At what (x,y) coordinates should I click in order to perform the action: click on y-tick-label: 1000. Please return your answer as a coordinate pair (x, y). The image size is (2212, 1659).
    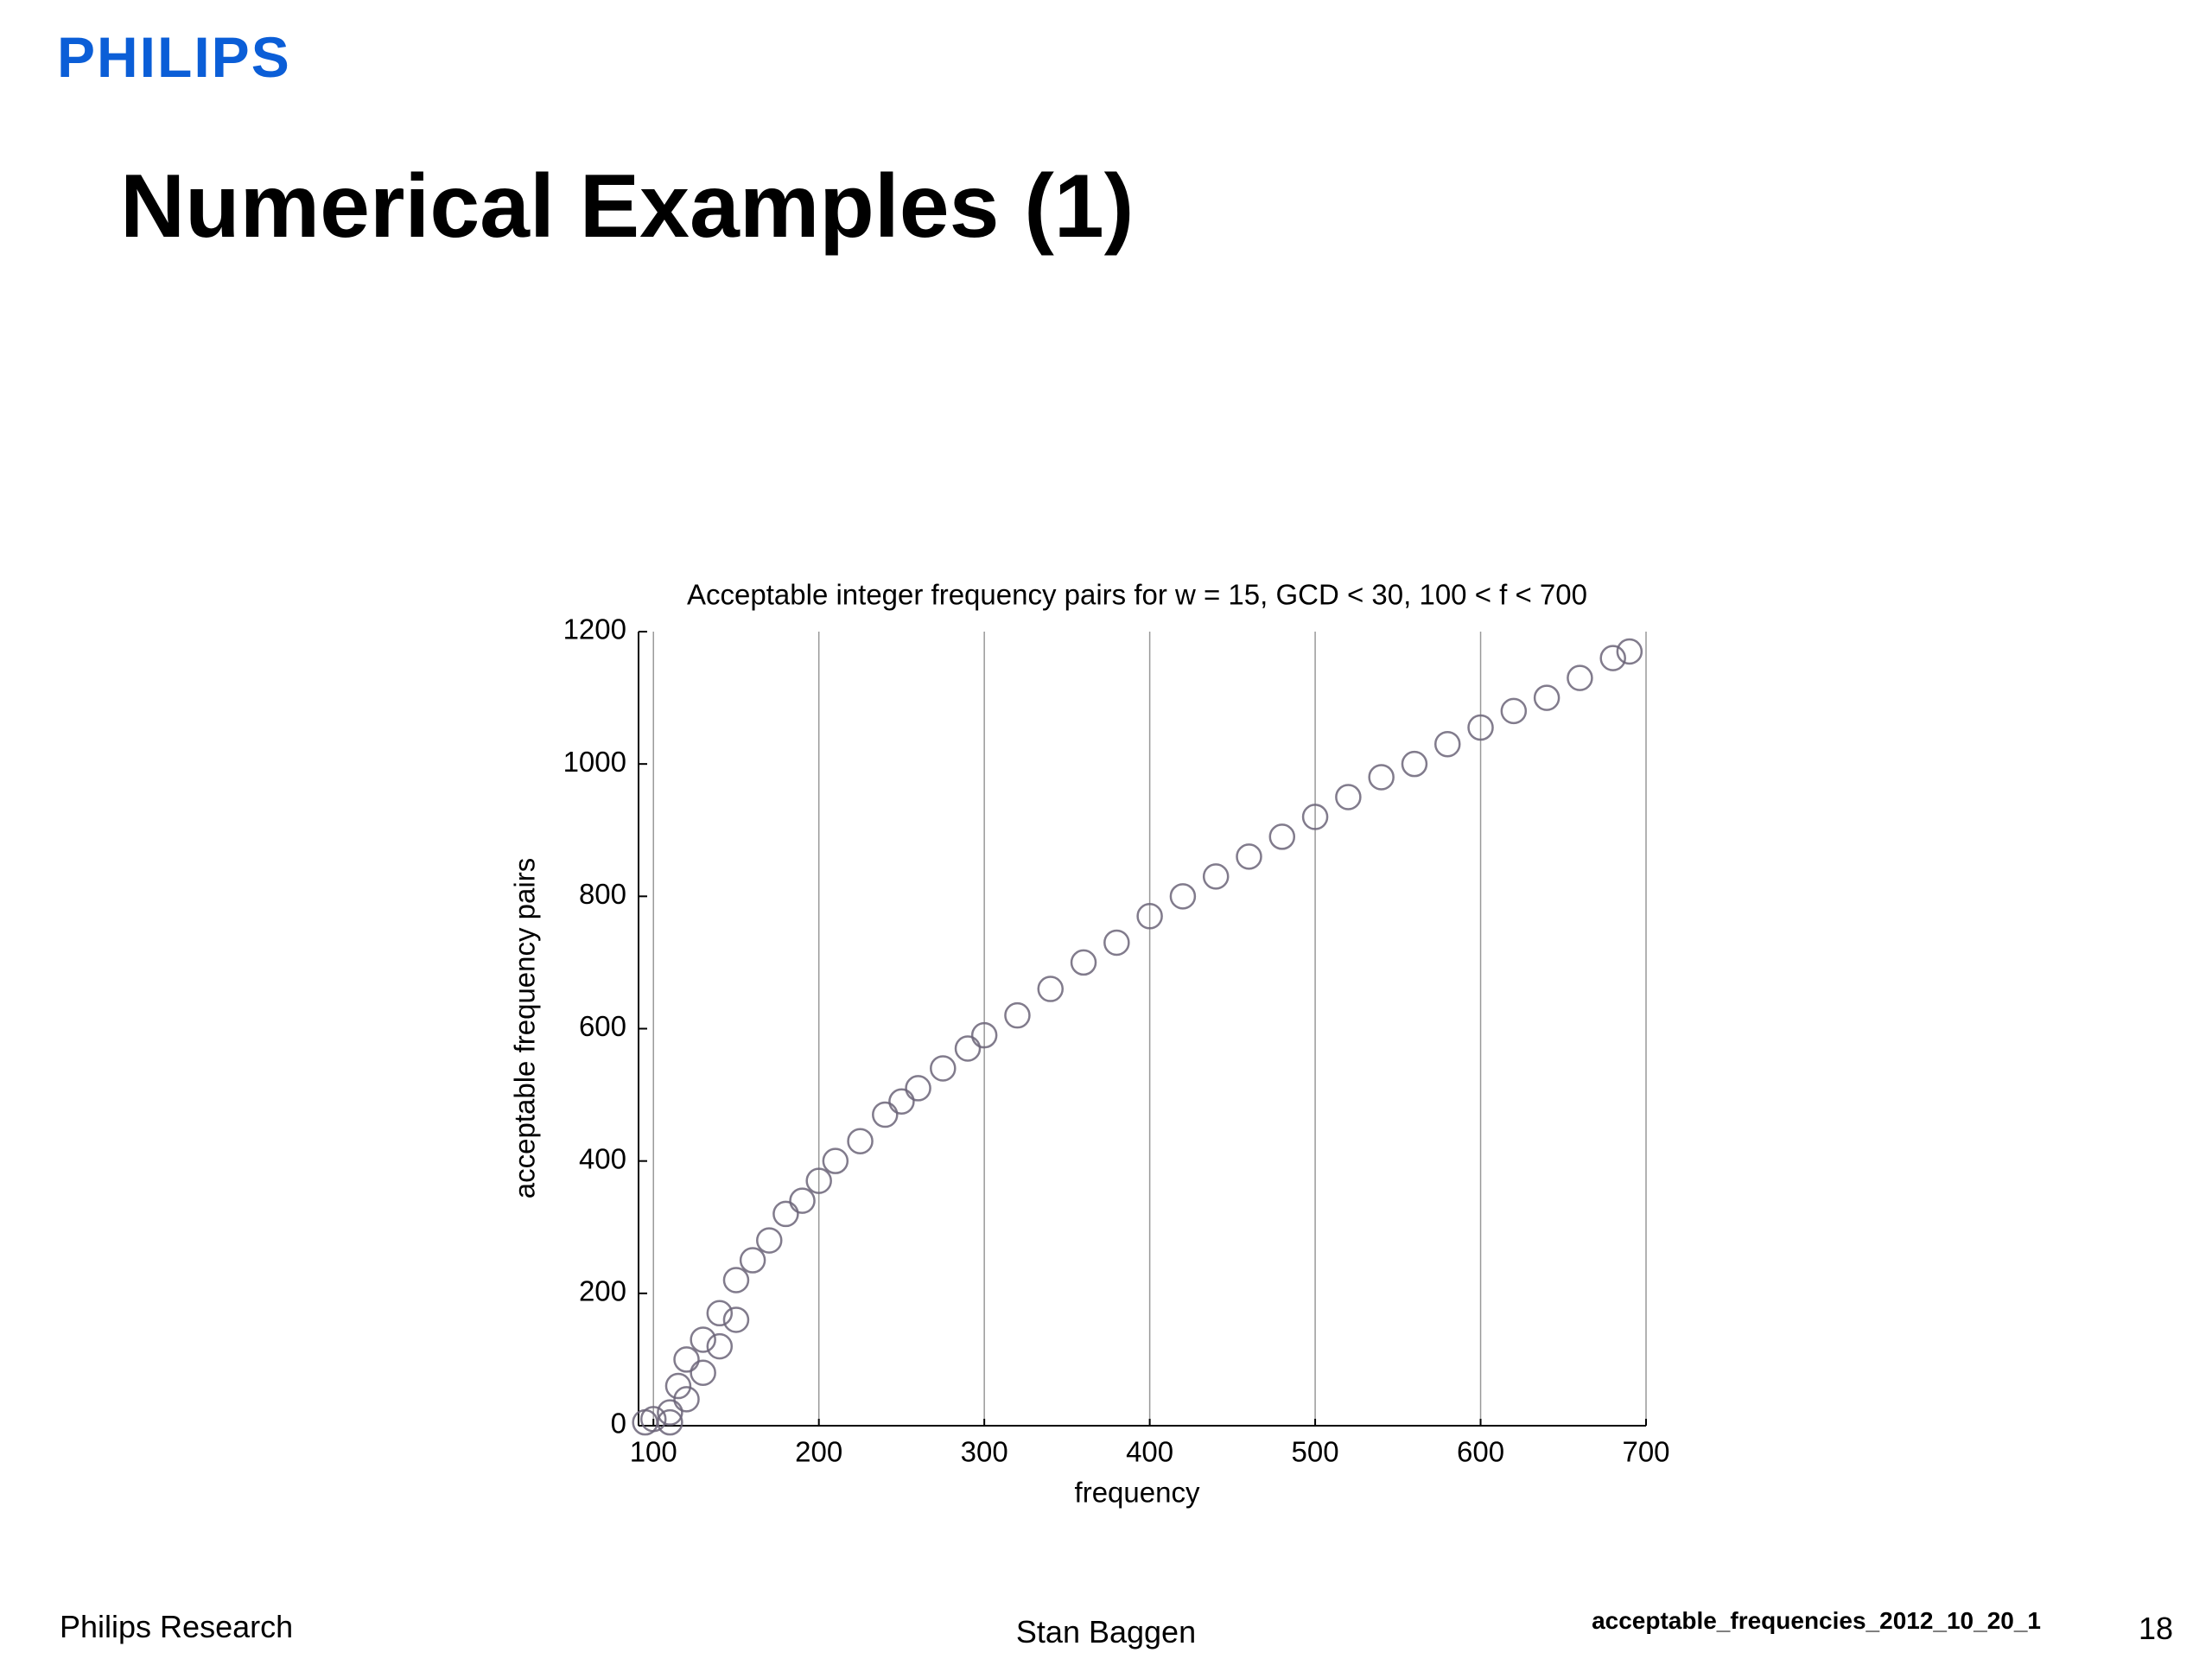
    Looking at the image, I should click on (594, 762).